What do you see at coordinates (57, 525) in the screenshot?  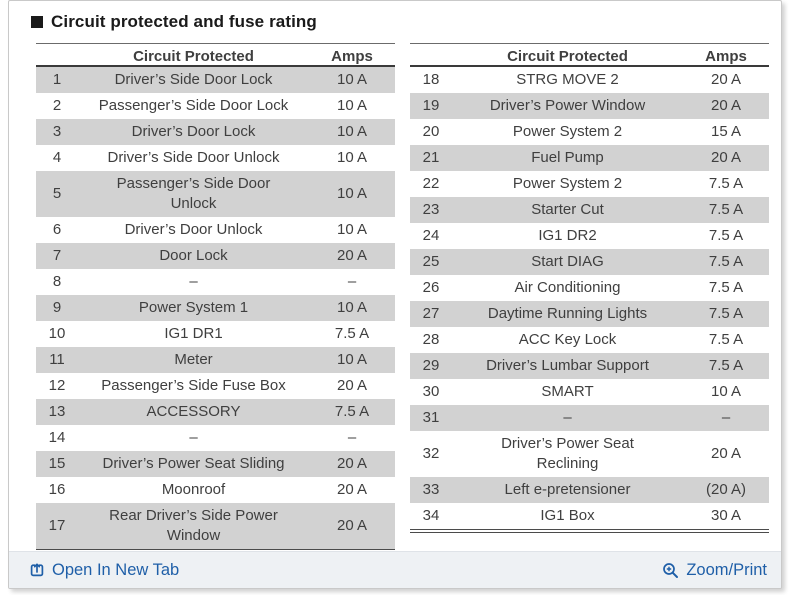 I see `fuse-num-cell: 17` at bounding box center [57, 525].